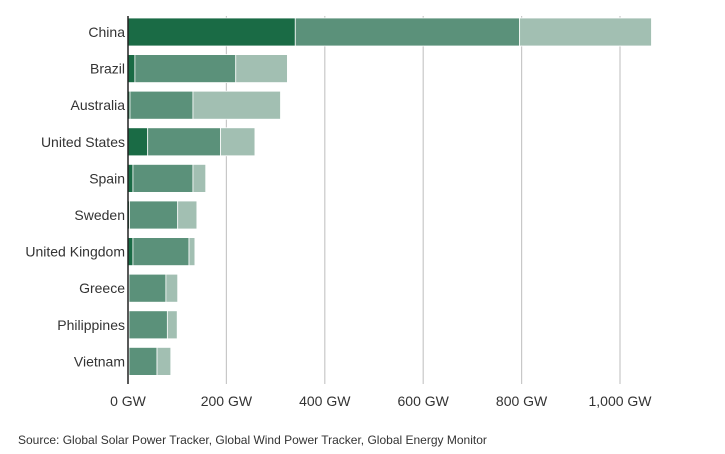  What do you see at coordinates (75, 252) in the screenshot?
I see `category-label-united-kingdom: United Kingdom` at bounding box center [75, 252].